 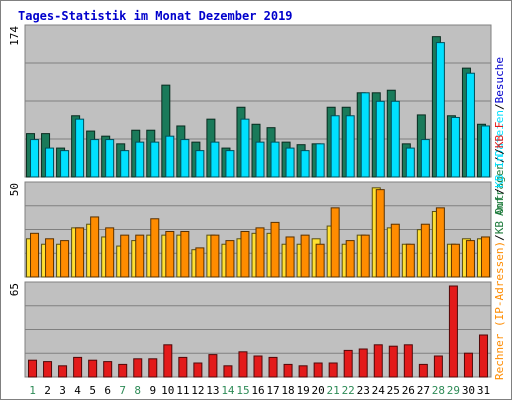 What do you see at coordinates (77, 390) in the screenshot?
I see `x-tick-label: 4` at bounding box center [77, 390].